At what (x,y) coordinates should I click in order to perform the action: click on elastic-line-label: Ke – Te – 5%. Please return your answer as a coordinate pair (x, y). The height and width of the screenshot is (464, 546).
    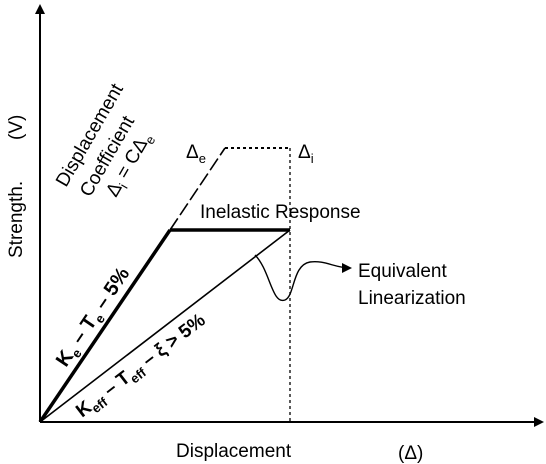
    Looking at the image, I should click on (94, 317).